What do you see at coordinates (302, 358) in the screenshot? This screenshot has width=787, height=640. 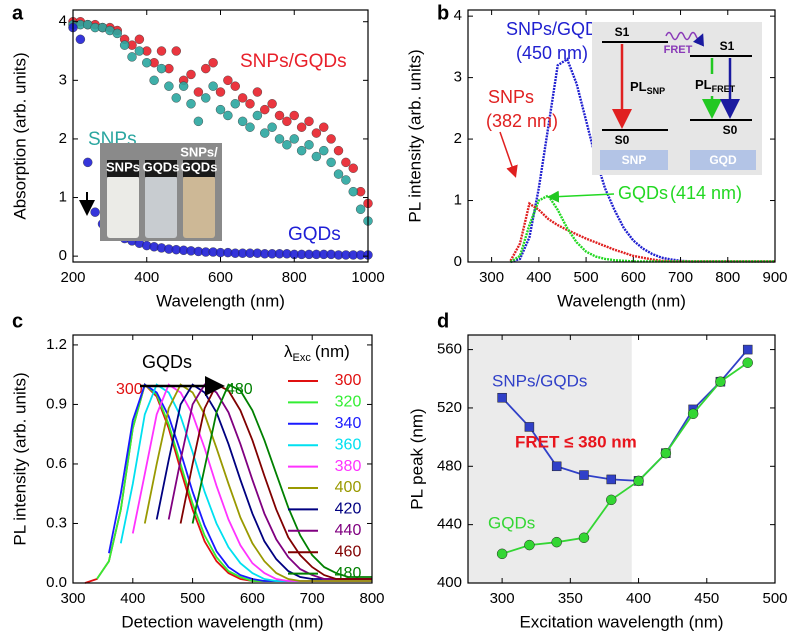 I see `legend-title-sub: Exc` at bounding box center [302, 358].